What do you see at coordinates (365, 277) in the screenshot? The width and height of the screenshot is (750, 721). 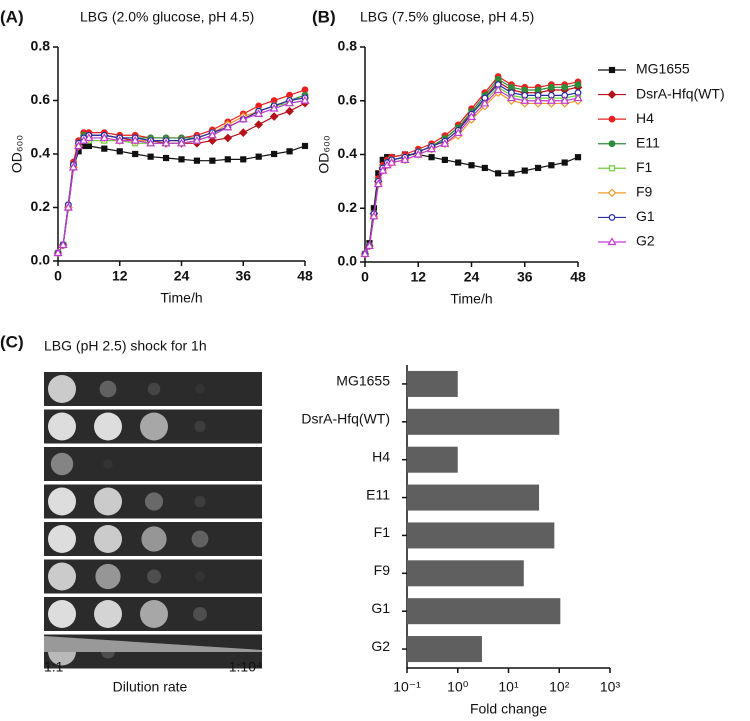 I see `x-tick-label: 0` at bounding box center [365, 277].